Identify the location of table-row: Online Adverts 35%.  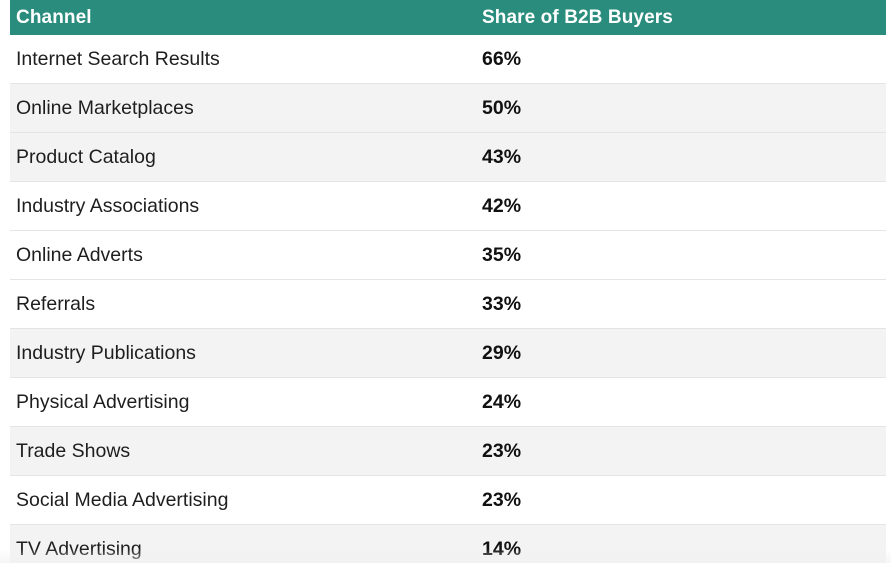
(448, 255).